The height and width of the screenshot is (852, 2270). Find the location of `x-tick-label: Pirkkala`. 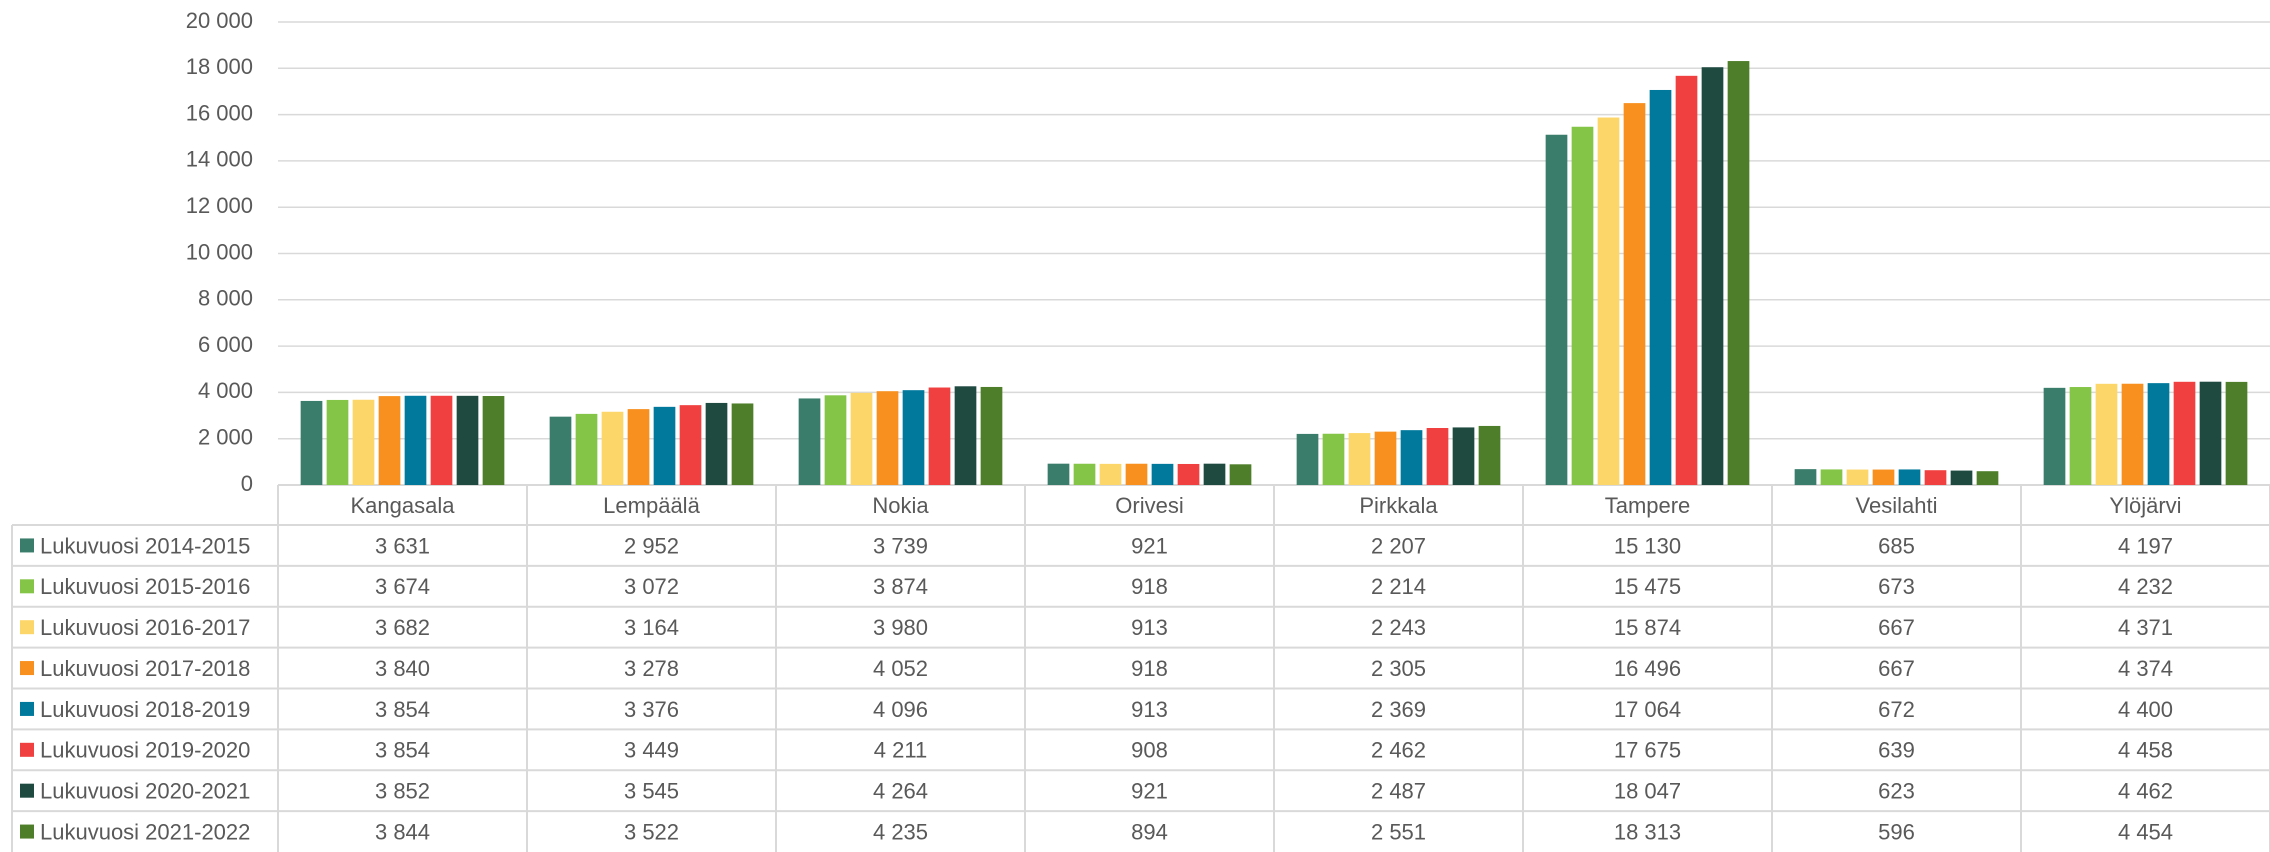

x-tick-label: Pirkkala is located at coordinates (1398, 505).